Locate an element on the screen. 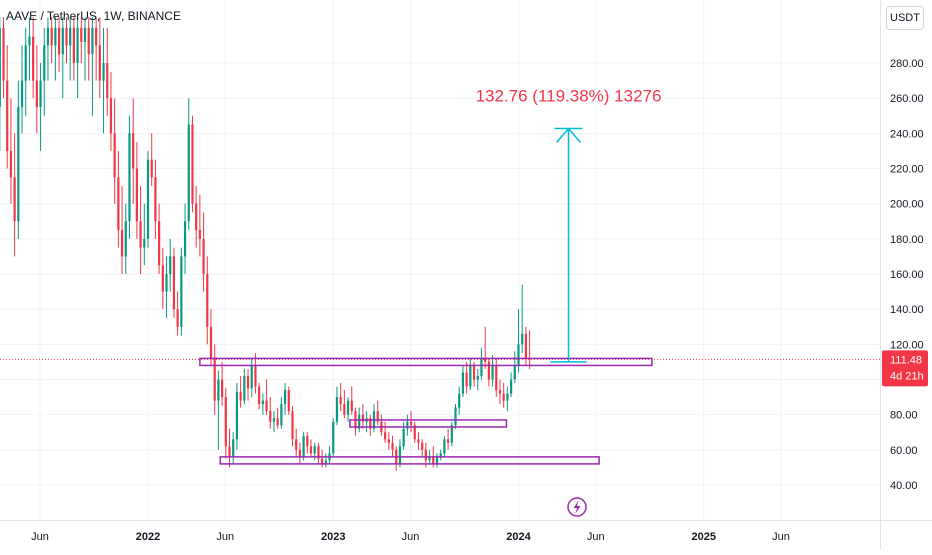 Image resolution: width=932 pixels, height=555 pixels. y-tick-label: 40.00 is located at coordinates (904, 486).